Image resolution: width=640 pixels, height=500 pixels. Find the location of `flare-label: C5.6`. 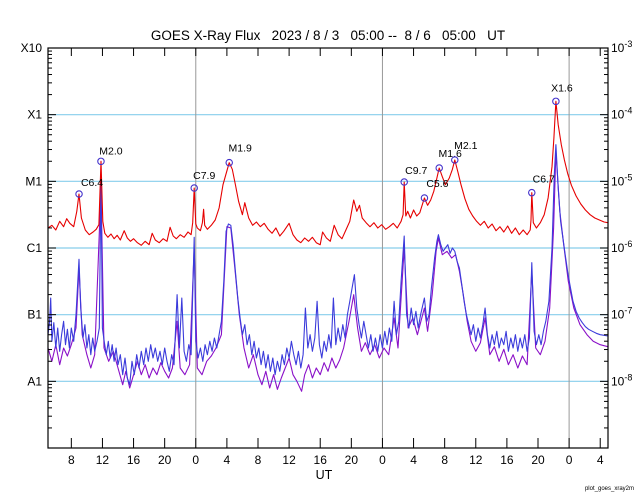

flare-label: C5.6 is located at coordinates (437, 184).